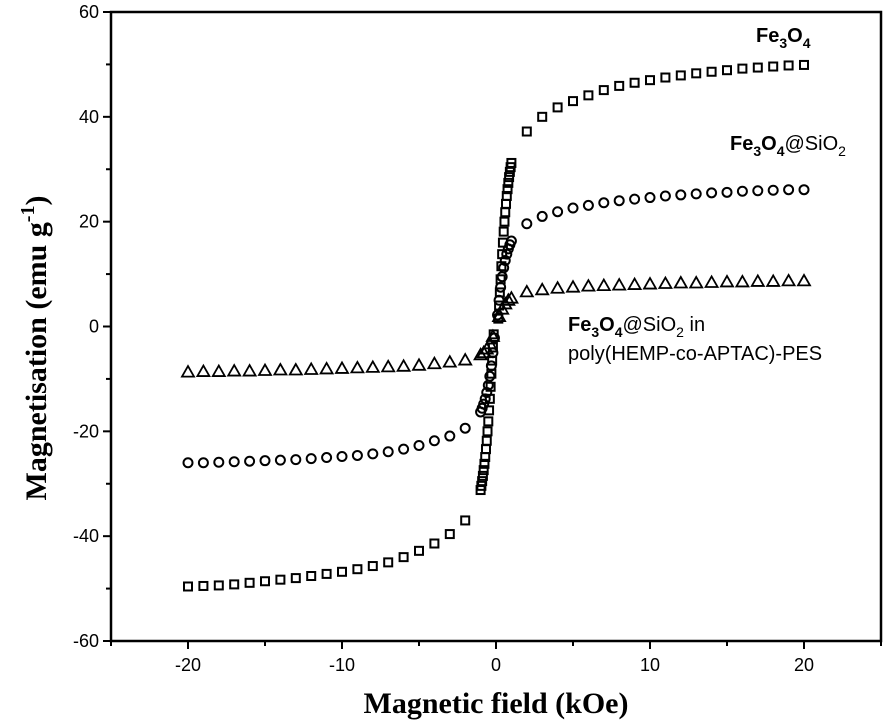 The width and height of the screenshot is (886, 723). I want to click on y-tick-label: 20, so click(89, 222).